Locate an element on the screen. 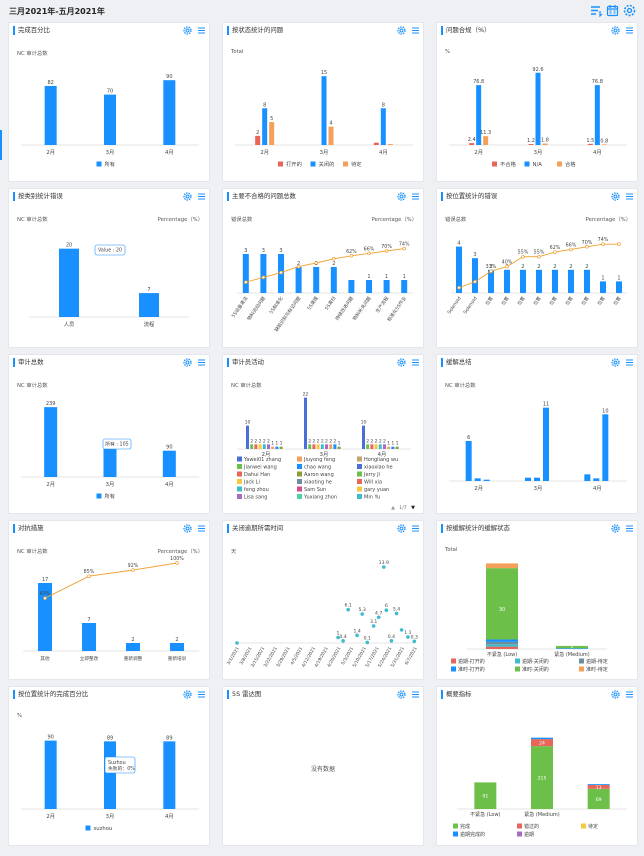 Image resolution: width=644 pixels, height=856 pixels. bar-流程 is located at coordinates (149, 305).